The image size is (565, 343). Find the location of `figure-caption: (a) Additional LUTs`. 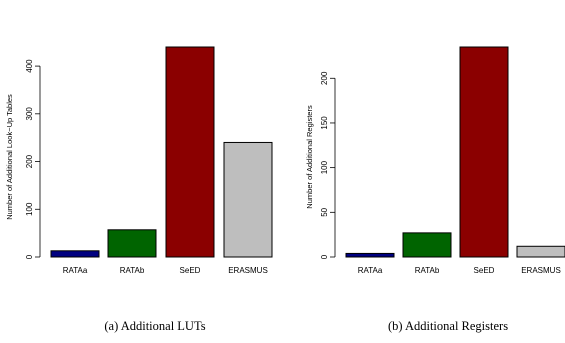

figure-caption: (a) Additional LUTs is located at coordinates (154, 326).